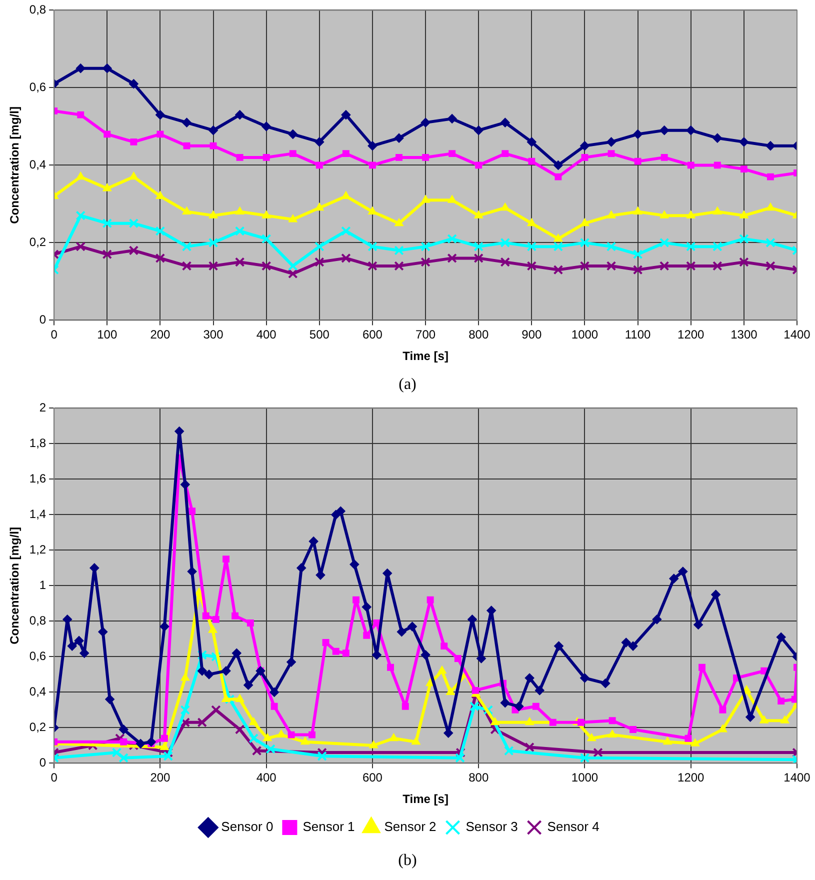 The image size is (815, 880). What do you see at coordinates (37, 549) in the screenshot?
I see `y-tick-label: 1,2` at bounding box center [37, 549].